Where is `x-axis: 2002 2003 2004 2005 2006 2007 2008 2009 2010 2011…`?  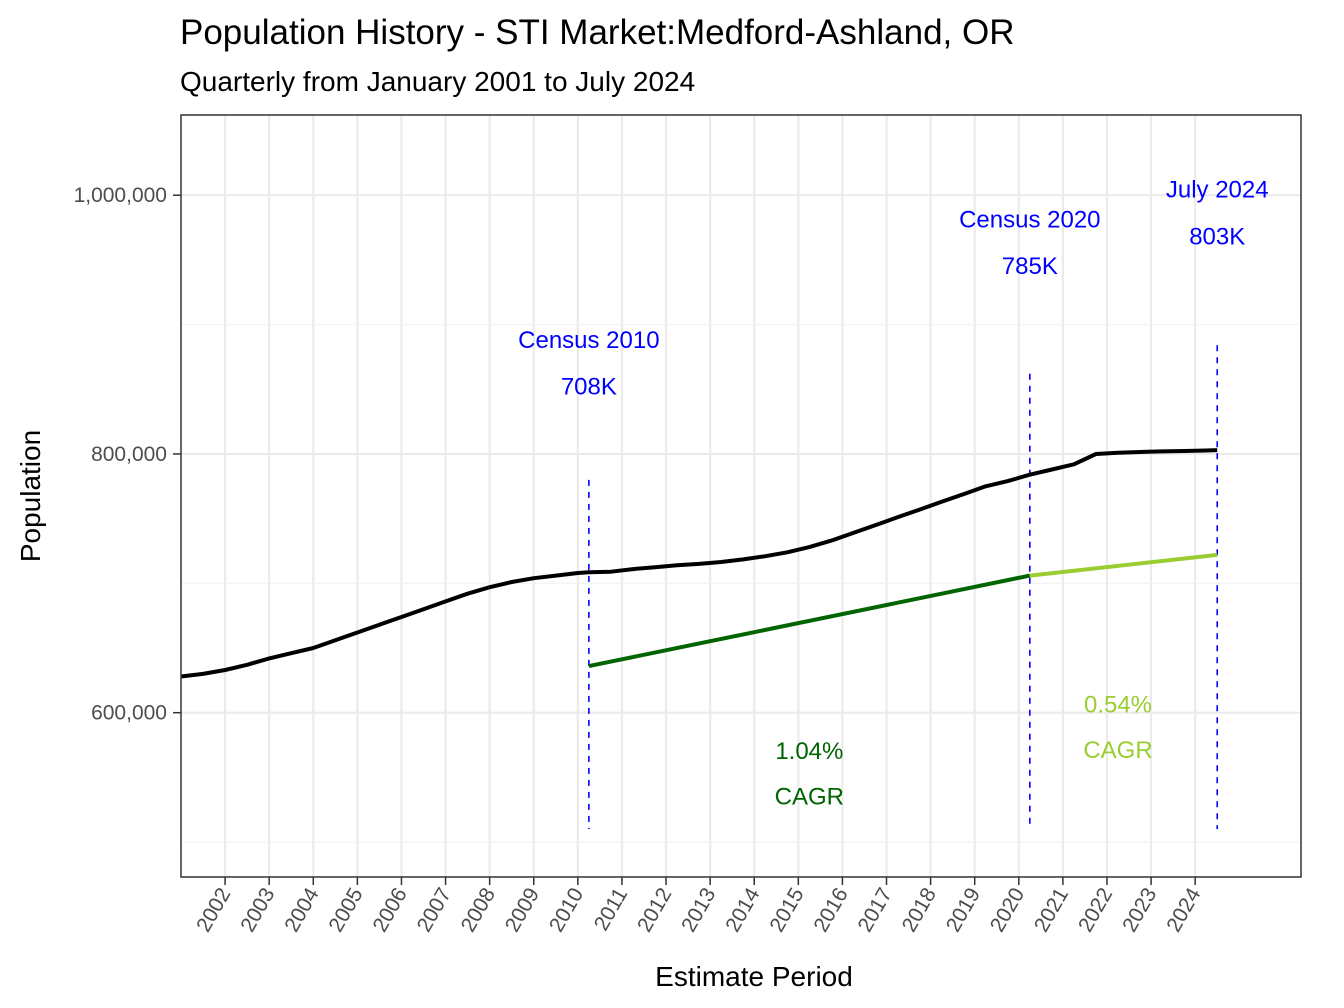
x-axis: 2002 2003 2004 2005 2006 2007 2008 2009 2010 2011… is located at coordinates (699, 906).